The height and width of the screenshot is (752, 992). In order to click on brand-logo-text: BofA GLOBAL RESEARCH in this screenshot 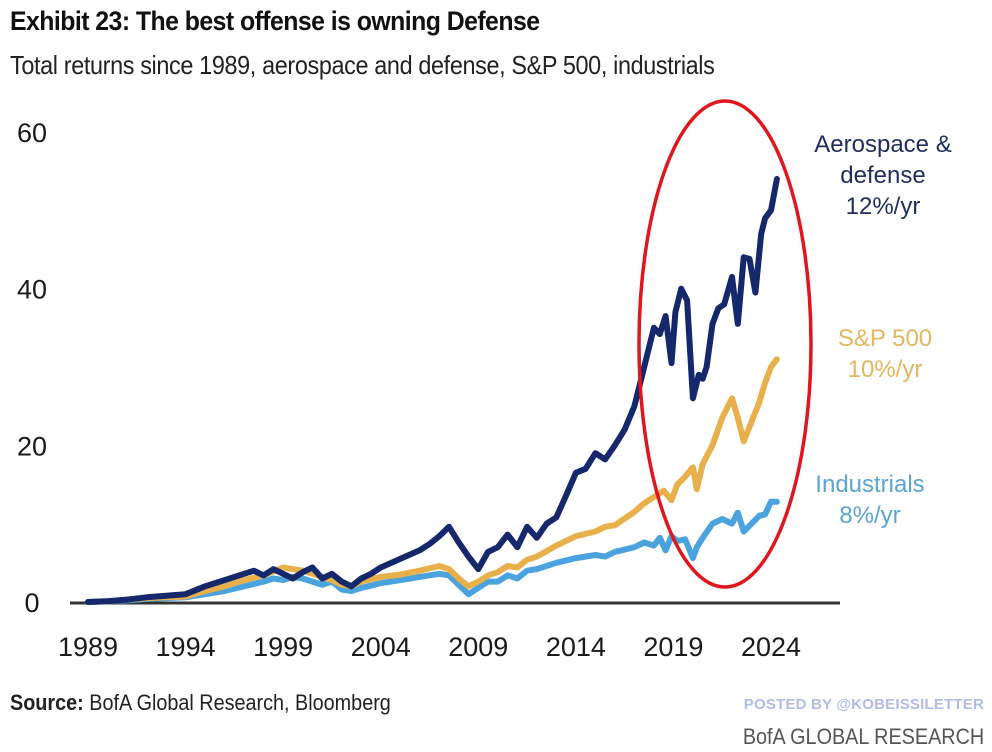, I will do `click(863, 736)`.